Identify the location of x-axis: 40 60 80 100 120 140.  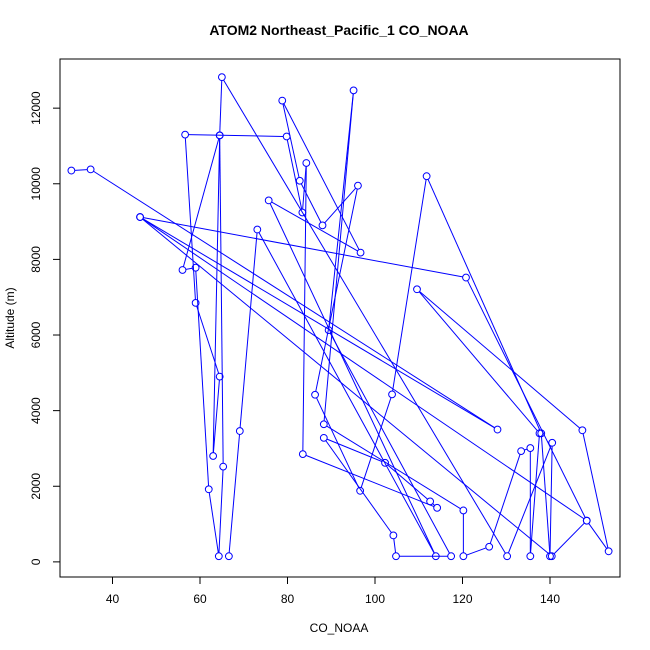
(333, 591).